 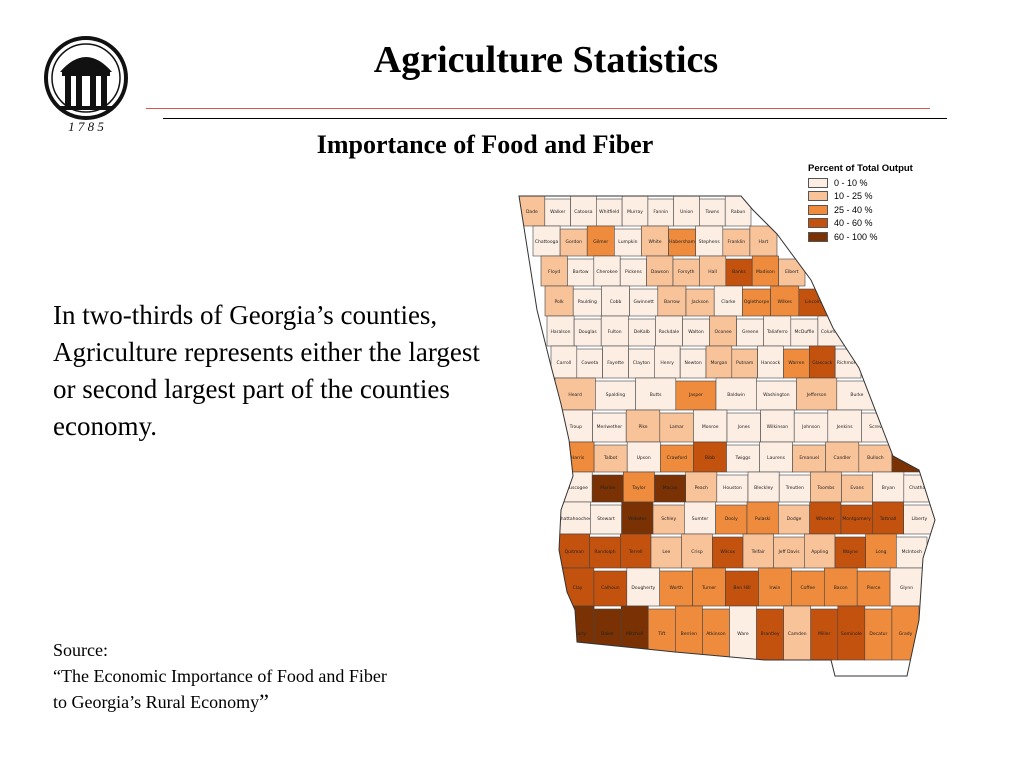 What do you see at coordinates (546, 60) in the screenshot?
I see `page-title: Agriculture Statistics` at bounding box center [546, 60].